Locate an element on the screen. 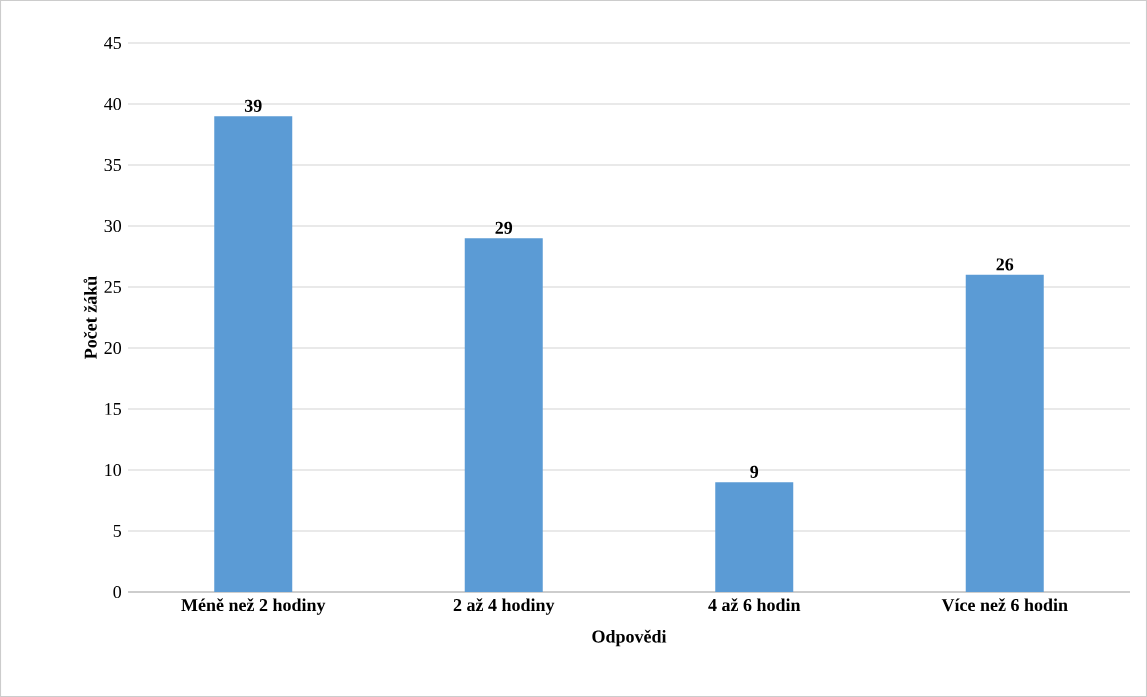  data-label: 26 is located at coordinates (1005, 264).